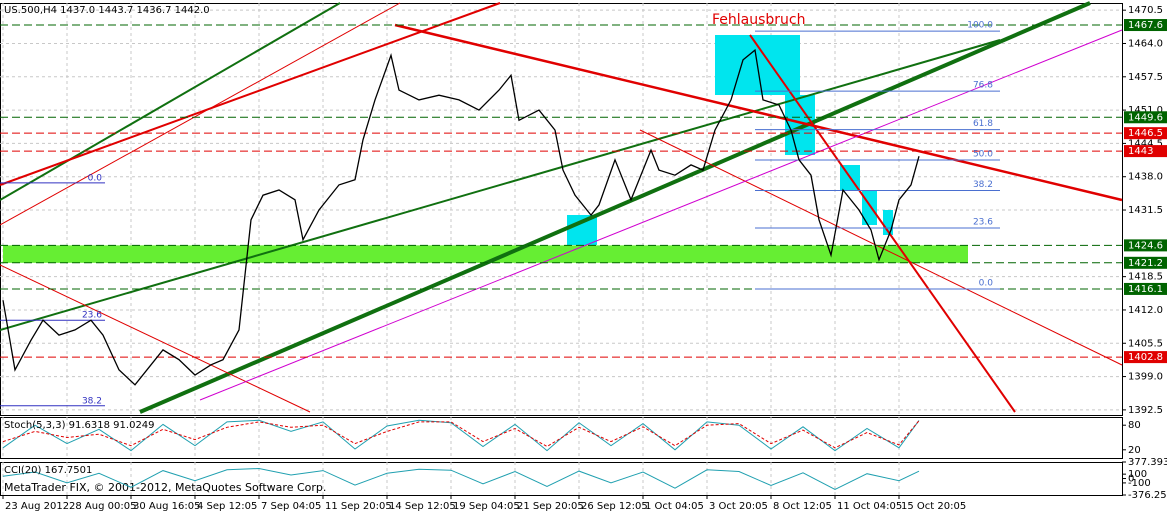 This screenshot has height=513, width=1167. What do you see at coordinates (1145, 410) in the screenshot?
I see `y-tick-label: 1392.5` at bounding box center [1145, 410].